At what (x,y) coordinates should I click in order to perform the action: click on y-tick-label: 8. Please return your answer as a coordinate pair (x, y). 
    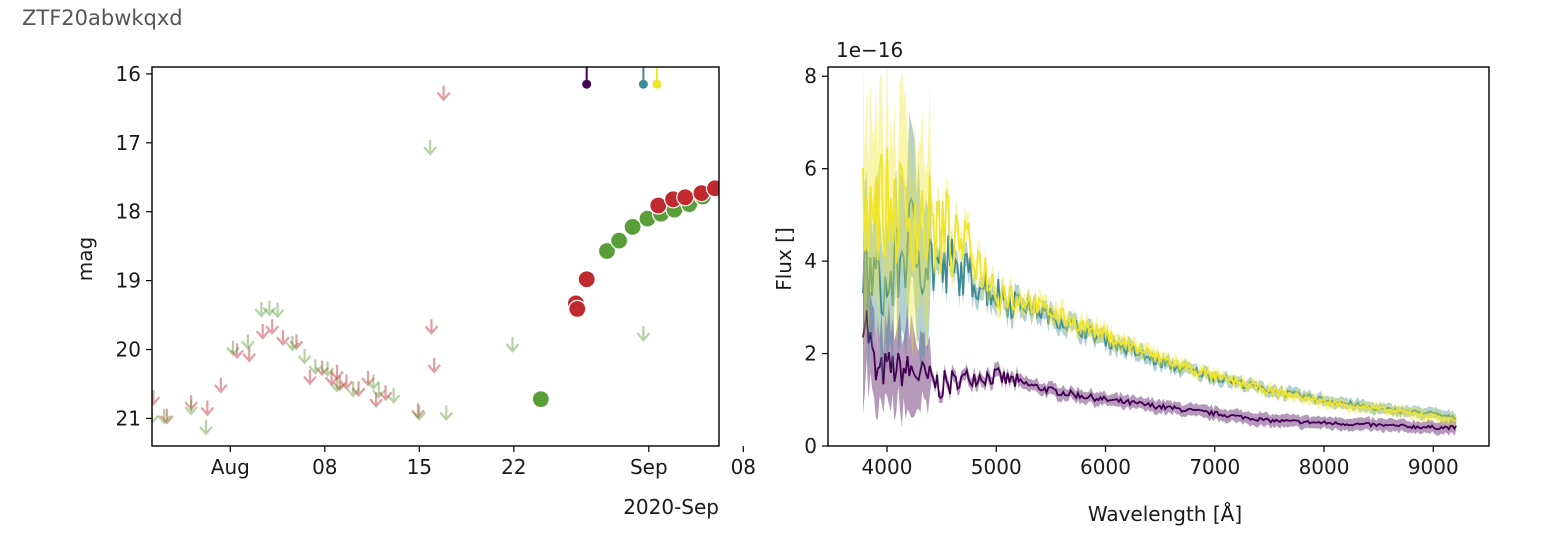
    Looking at the image, I should click on (810, 76).